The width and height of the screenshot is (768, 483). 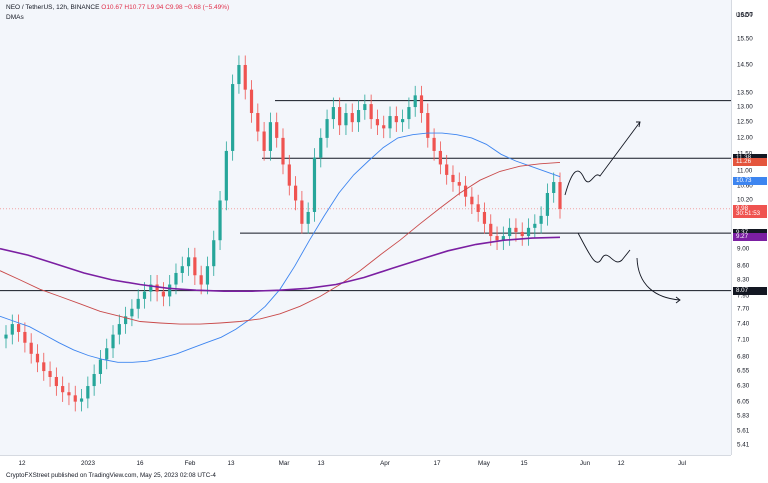 I want to click on price-tag: 11.26, so click(x=750, y=162).